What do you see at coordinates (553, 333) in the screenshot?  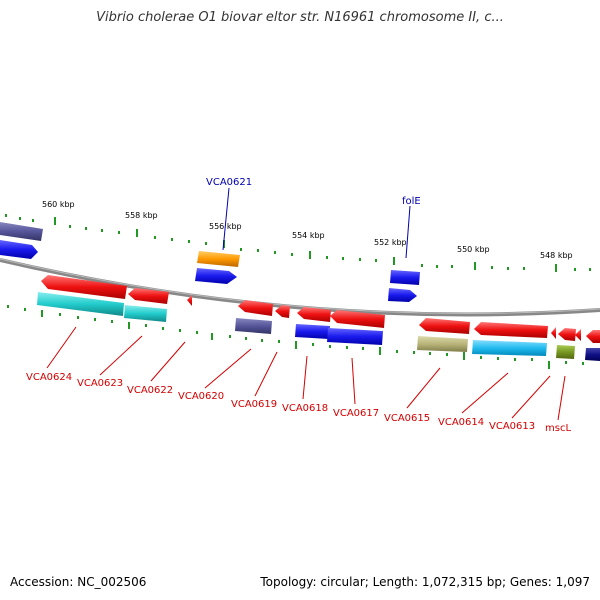 I see `feature-vca0613-a` at bounding box center [553, 333].